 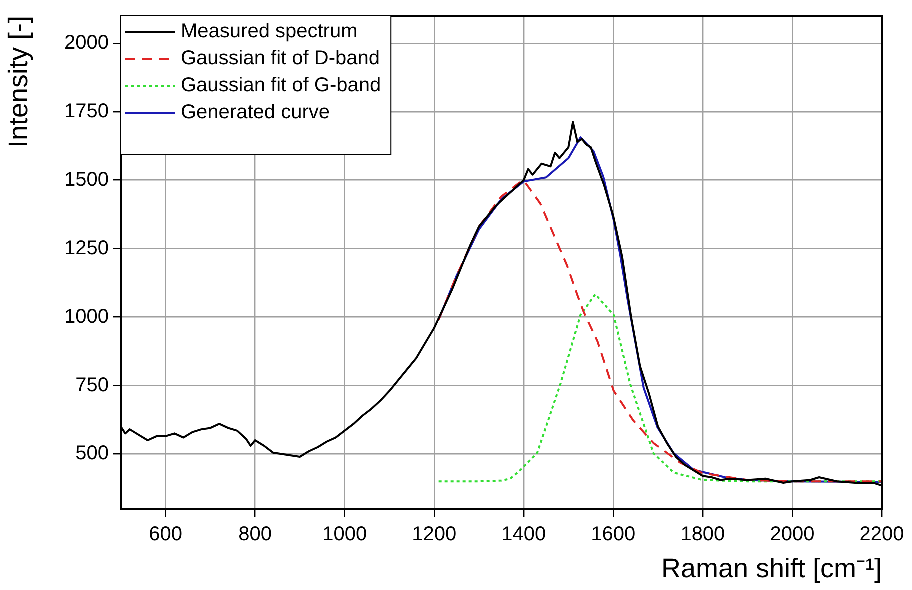 What do you see at coordinates (86, 248) in the screenshot?
I see `y-tick-label: 1250` at bounding box center [86, 248].